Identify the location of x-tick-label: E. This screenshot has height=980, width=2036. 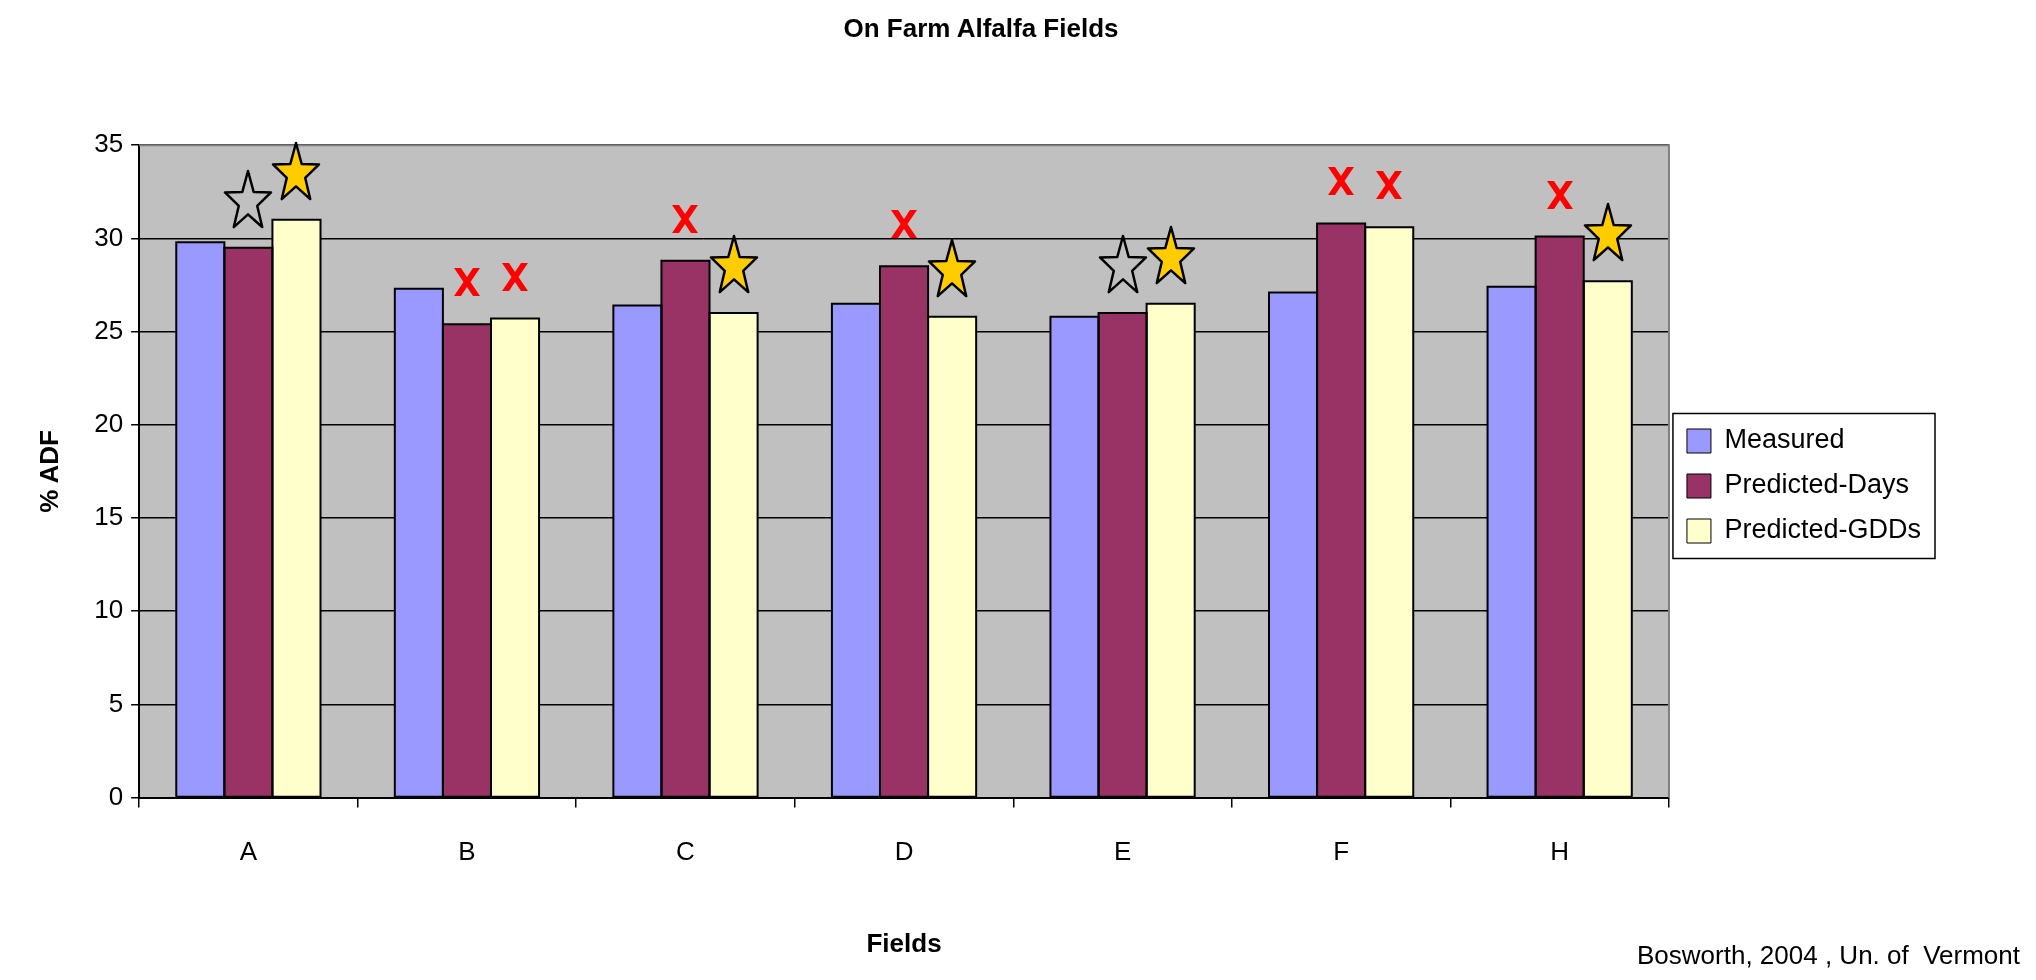
(1122, 851).